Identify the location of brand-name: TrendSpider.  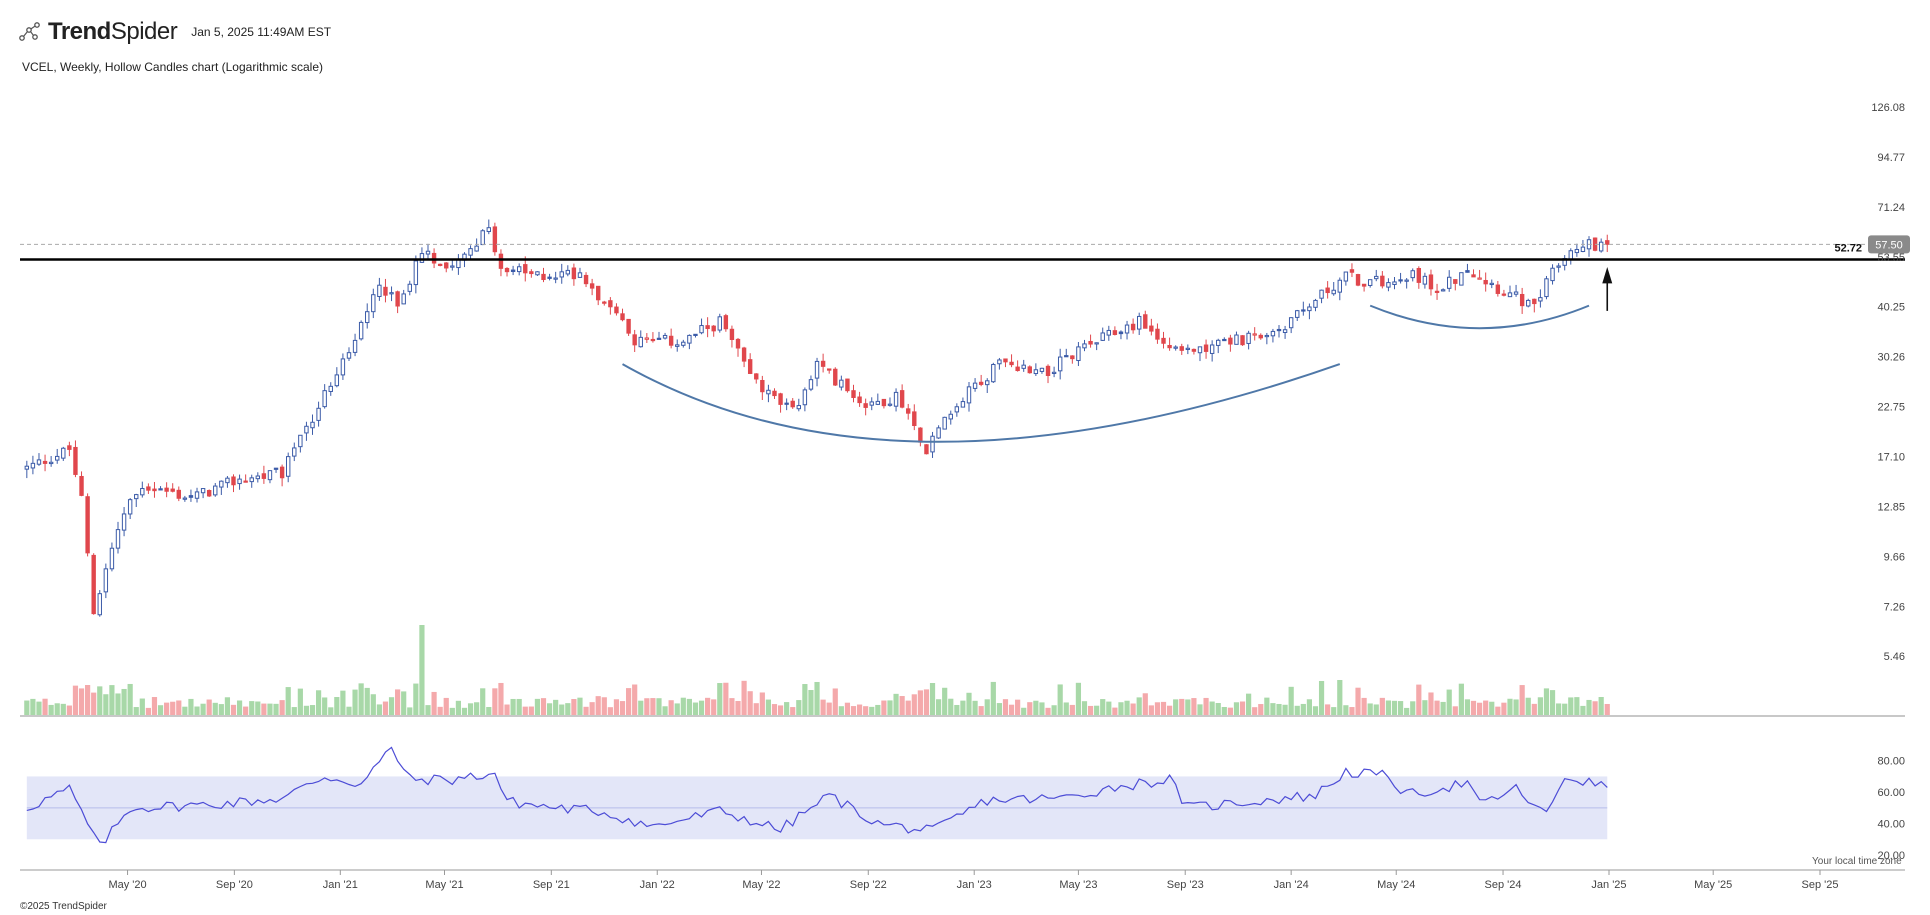
(113, 32).